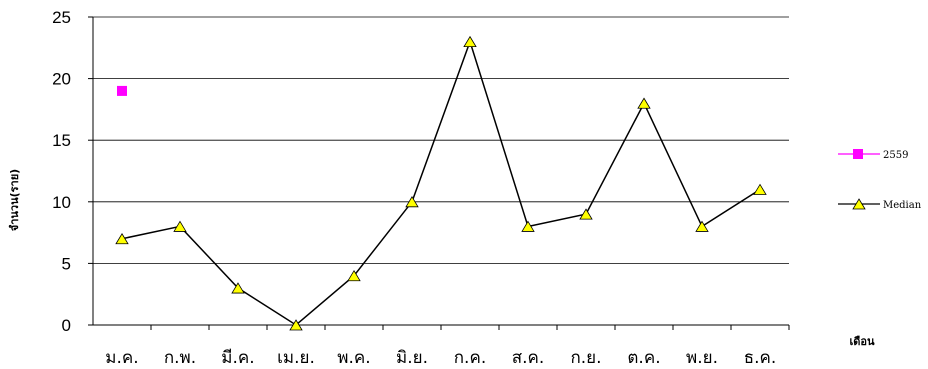 This screenshot has height=369, width=928. What do you see at coordinates (237, 358) in the screenshot?
I see `x-tick-label: มี.ค.` at bounding box center [237, 358].